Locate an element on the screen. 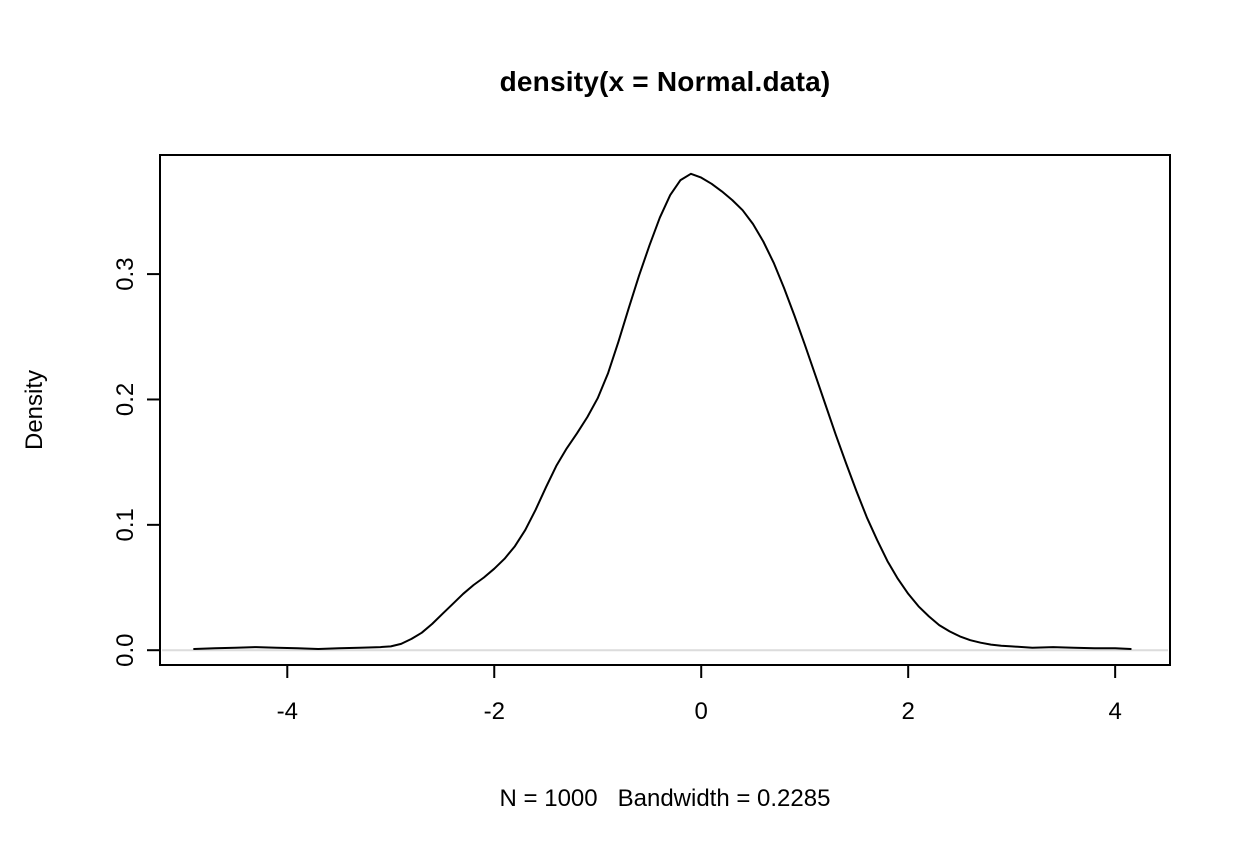  x-tick-label: 2 is located at coordinates (908, 711).